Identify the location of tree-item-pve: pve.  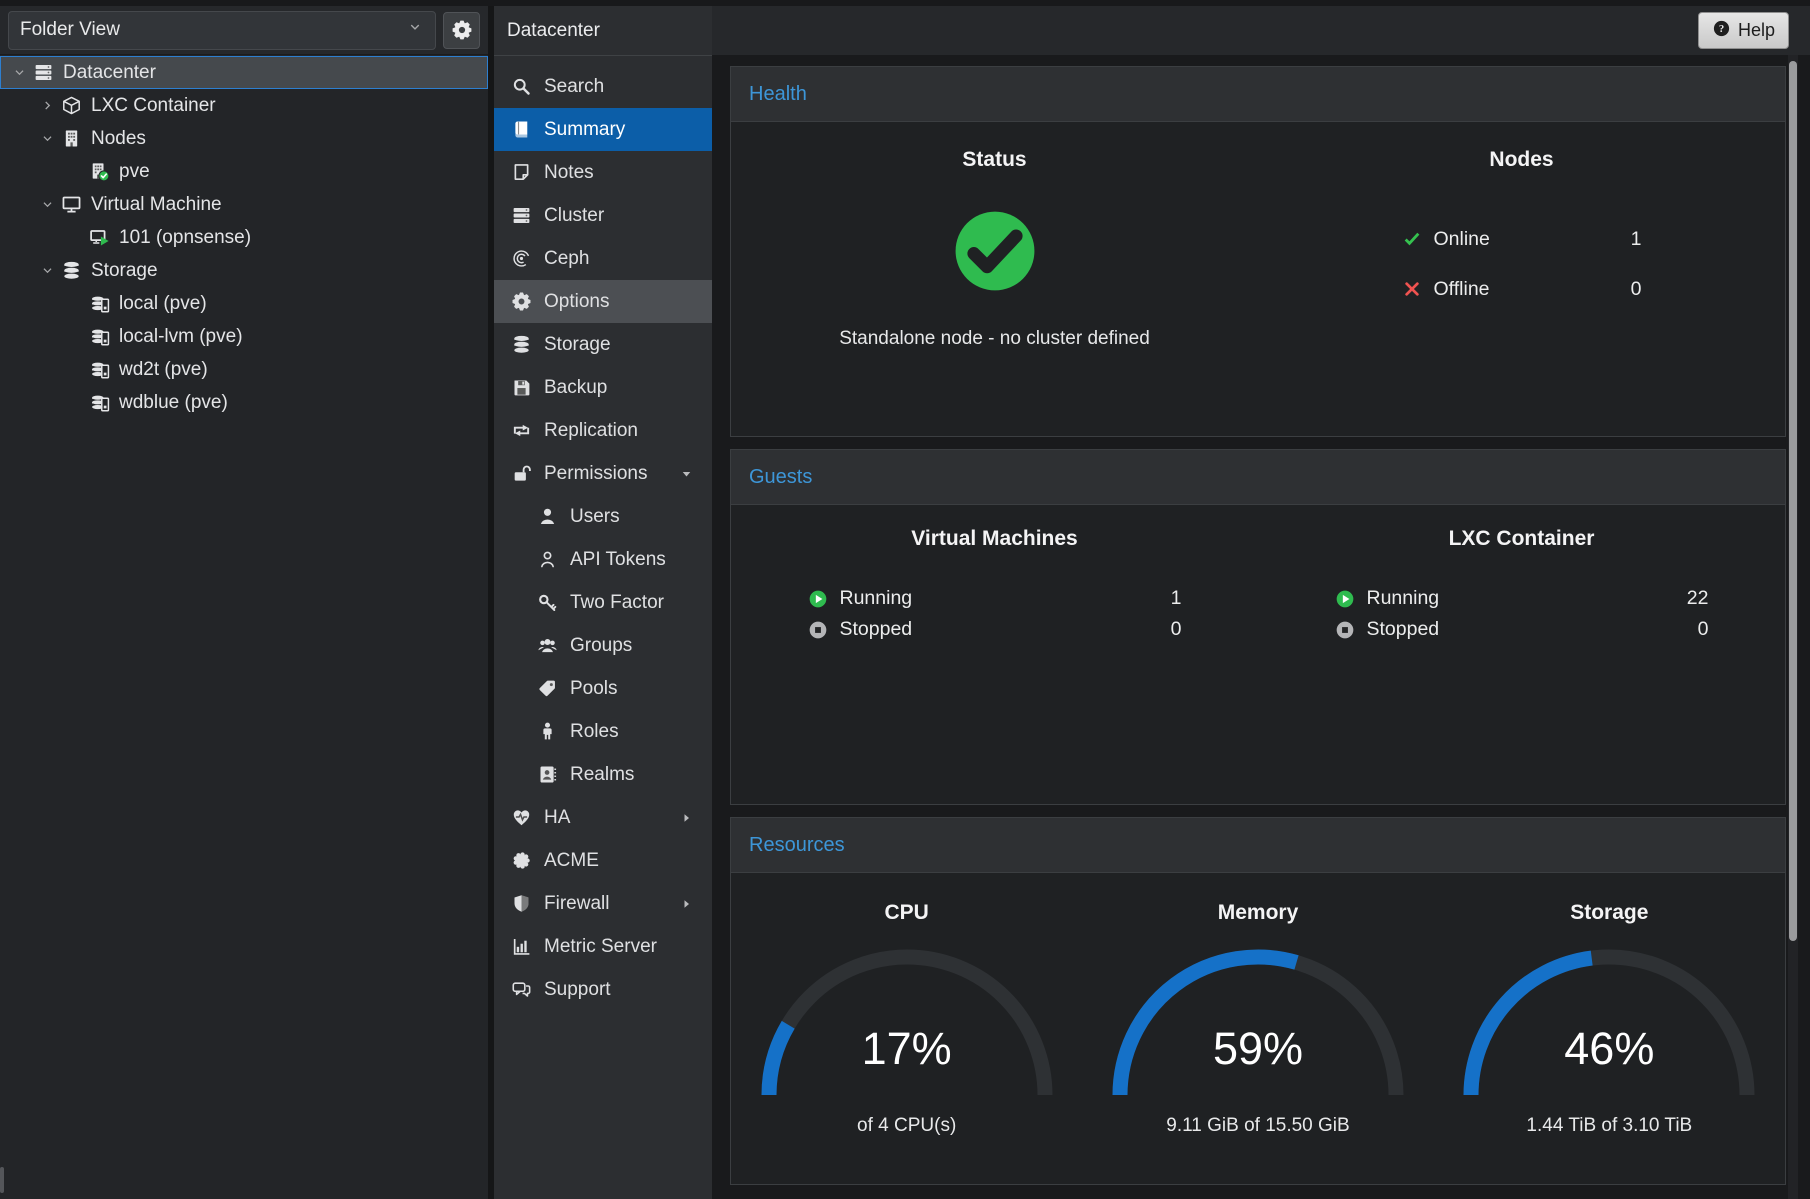
(244, 171).